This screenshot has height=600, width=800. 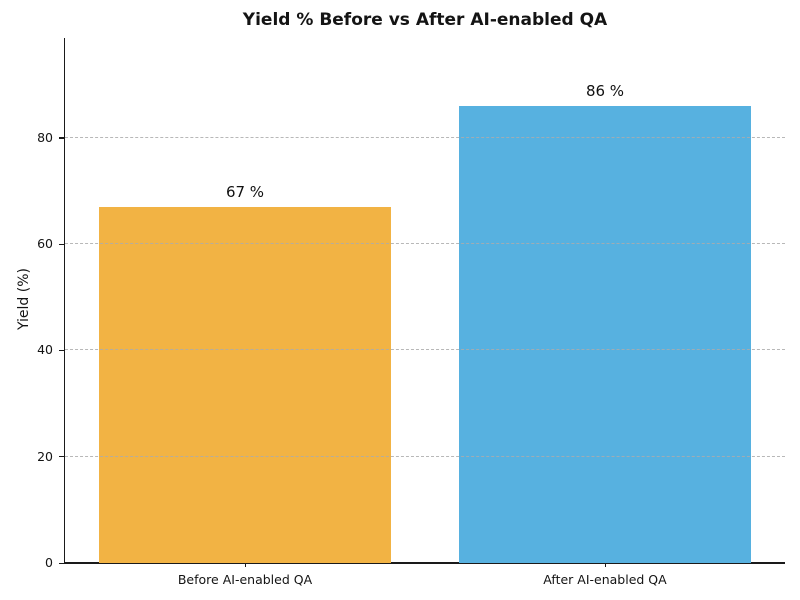 What do you see at coordinates (45, 350) in the screenshot?
I see `y-tick-label: 40` at bounding box center [45, 350].